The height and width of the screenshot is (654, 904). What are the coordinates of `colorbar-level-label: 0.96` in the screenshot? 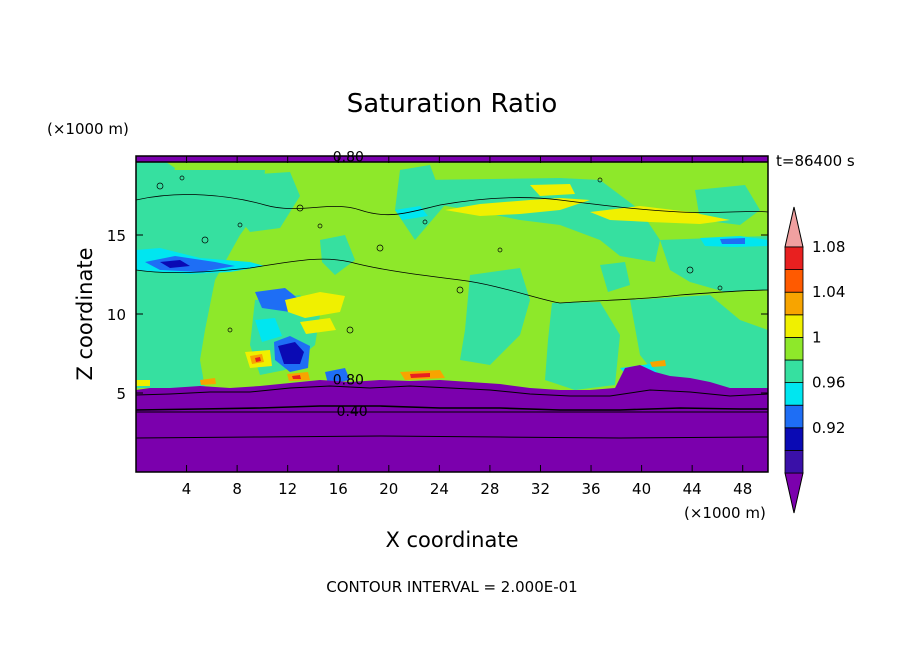 It's located at (828, 383).